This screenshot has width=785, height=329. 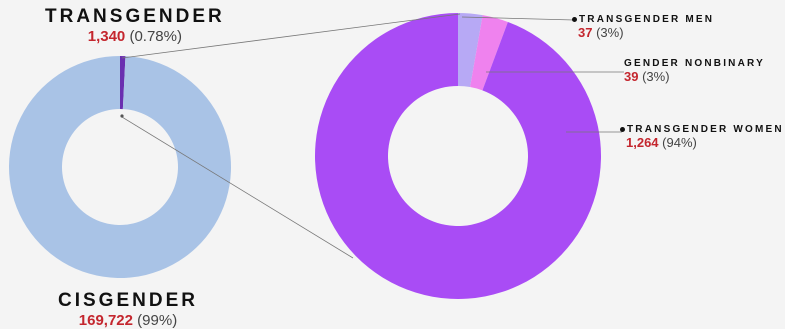 What do you see at coordinates (155, 36) in the screenshot?
I see `transgender-percent: (0.78%)` at bounding box center [155, 36].